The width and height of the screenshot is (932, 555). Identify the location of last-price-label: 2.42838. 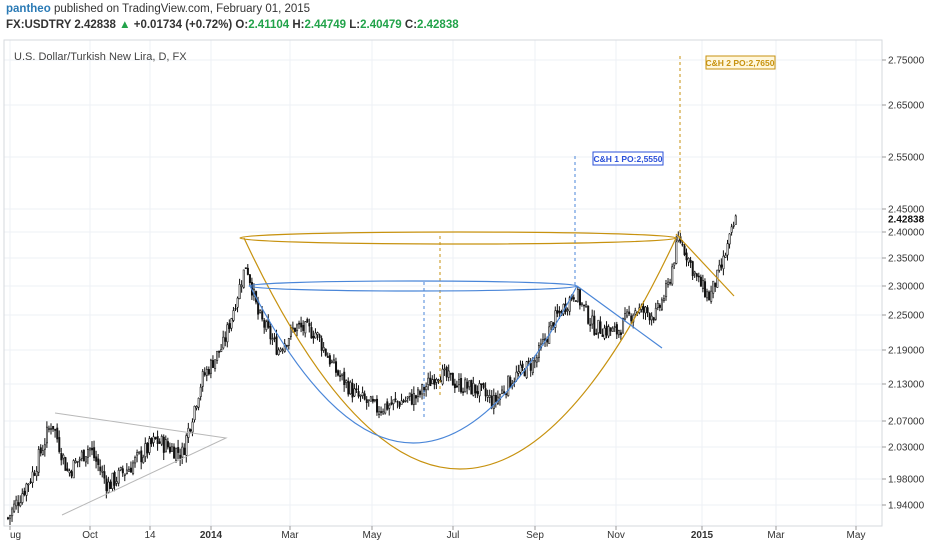
(906, 219).